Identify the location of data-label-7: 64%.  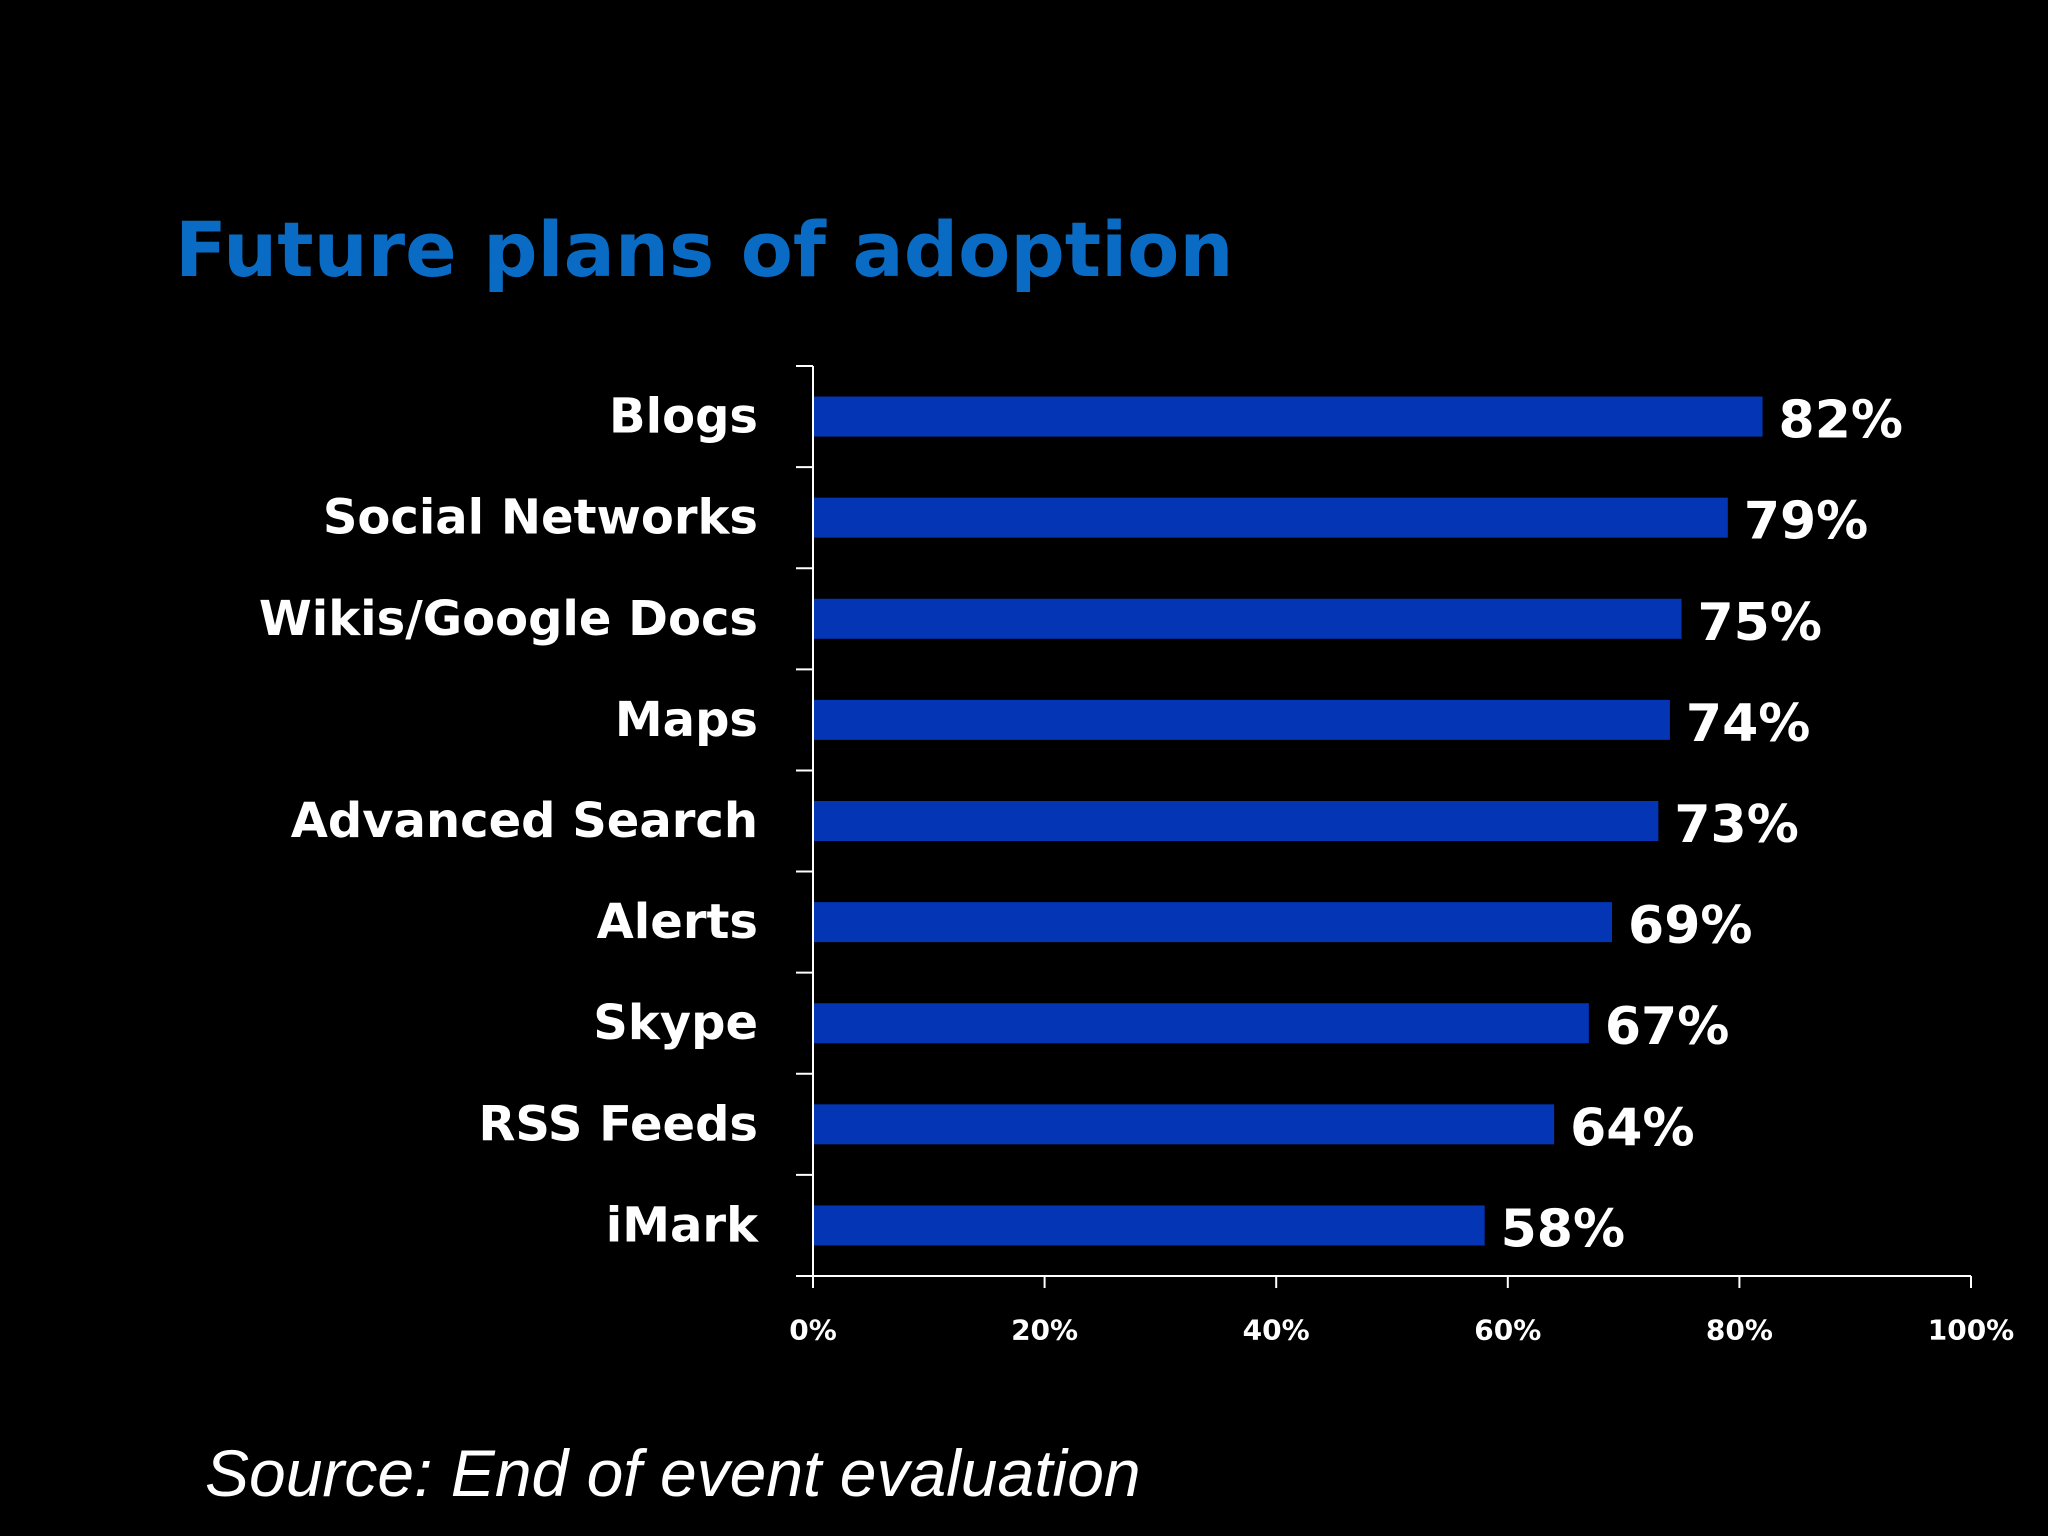
(1632, 1128).